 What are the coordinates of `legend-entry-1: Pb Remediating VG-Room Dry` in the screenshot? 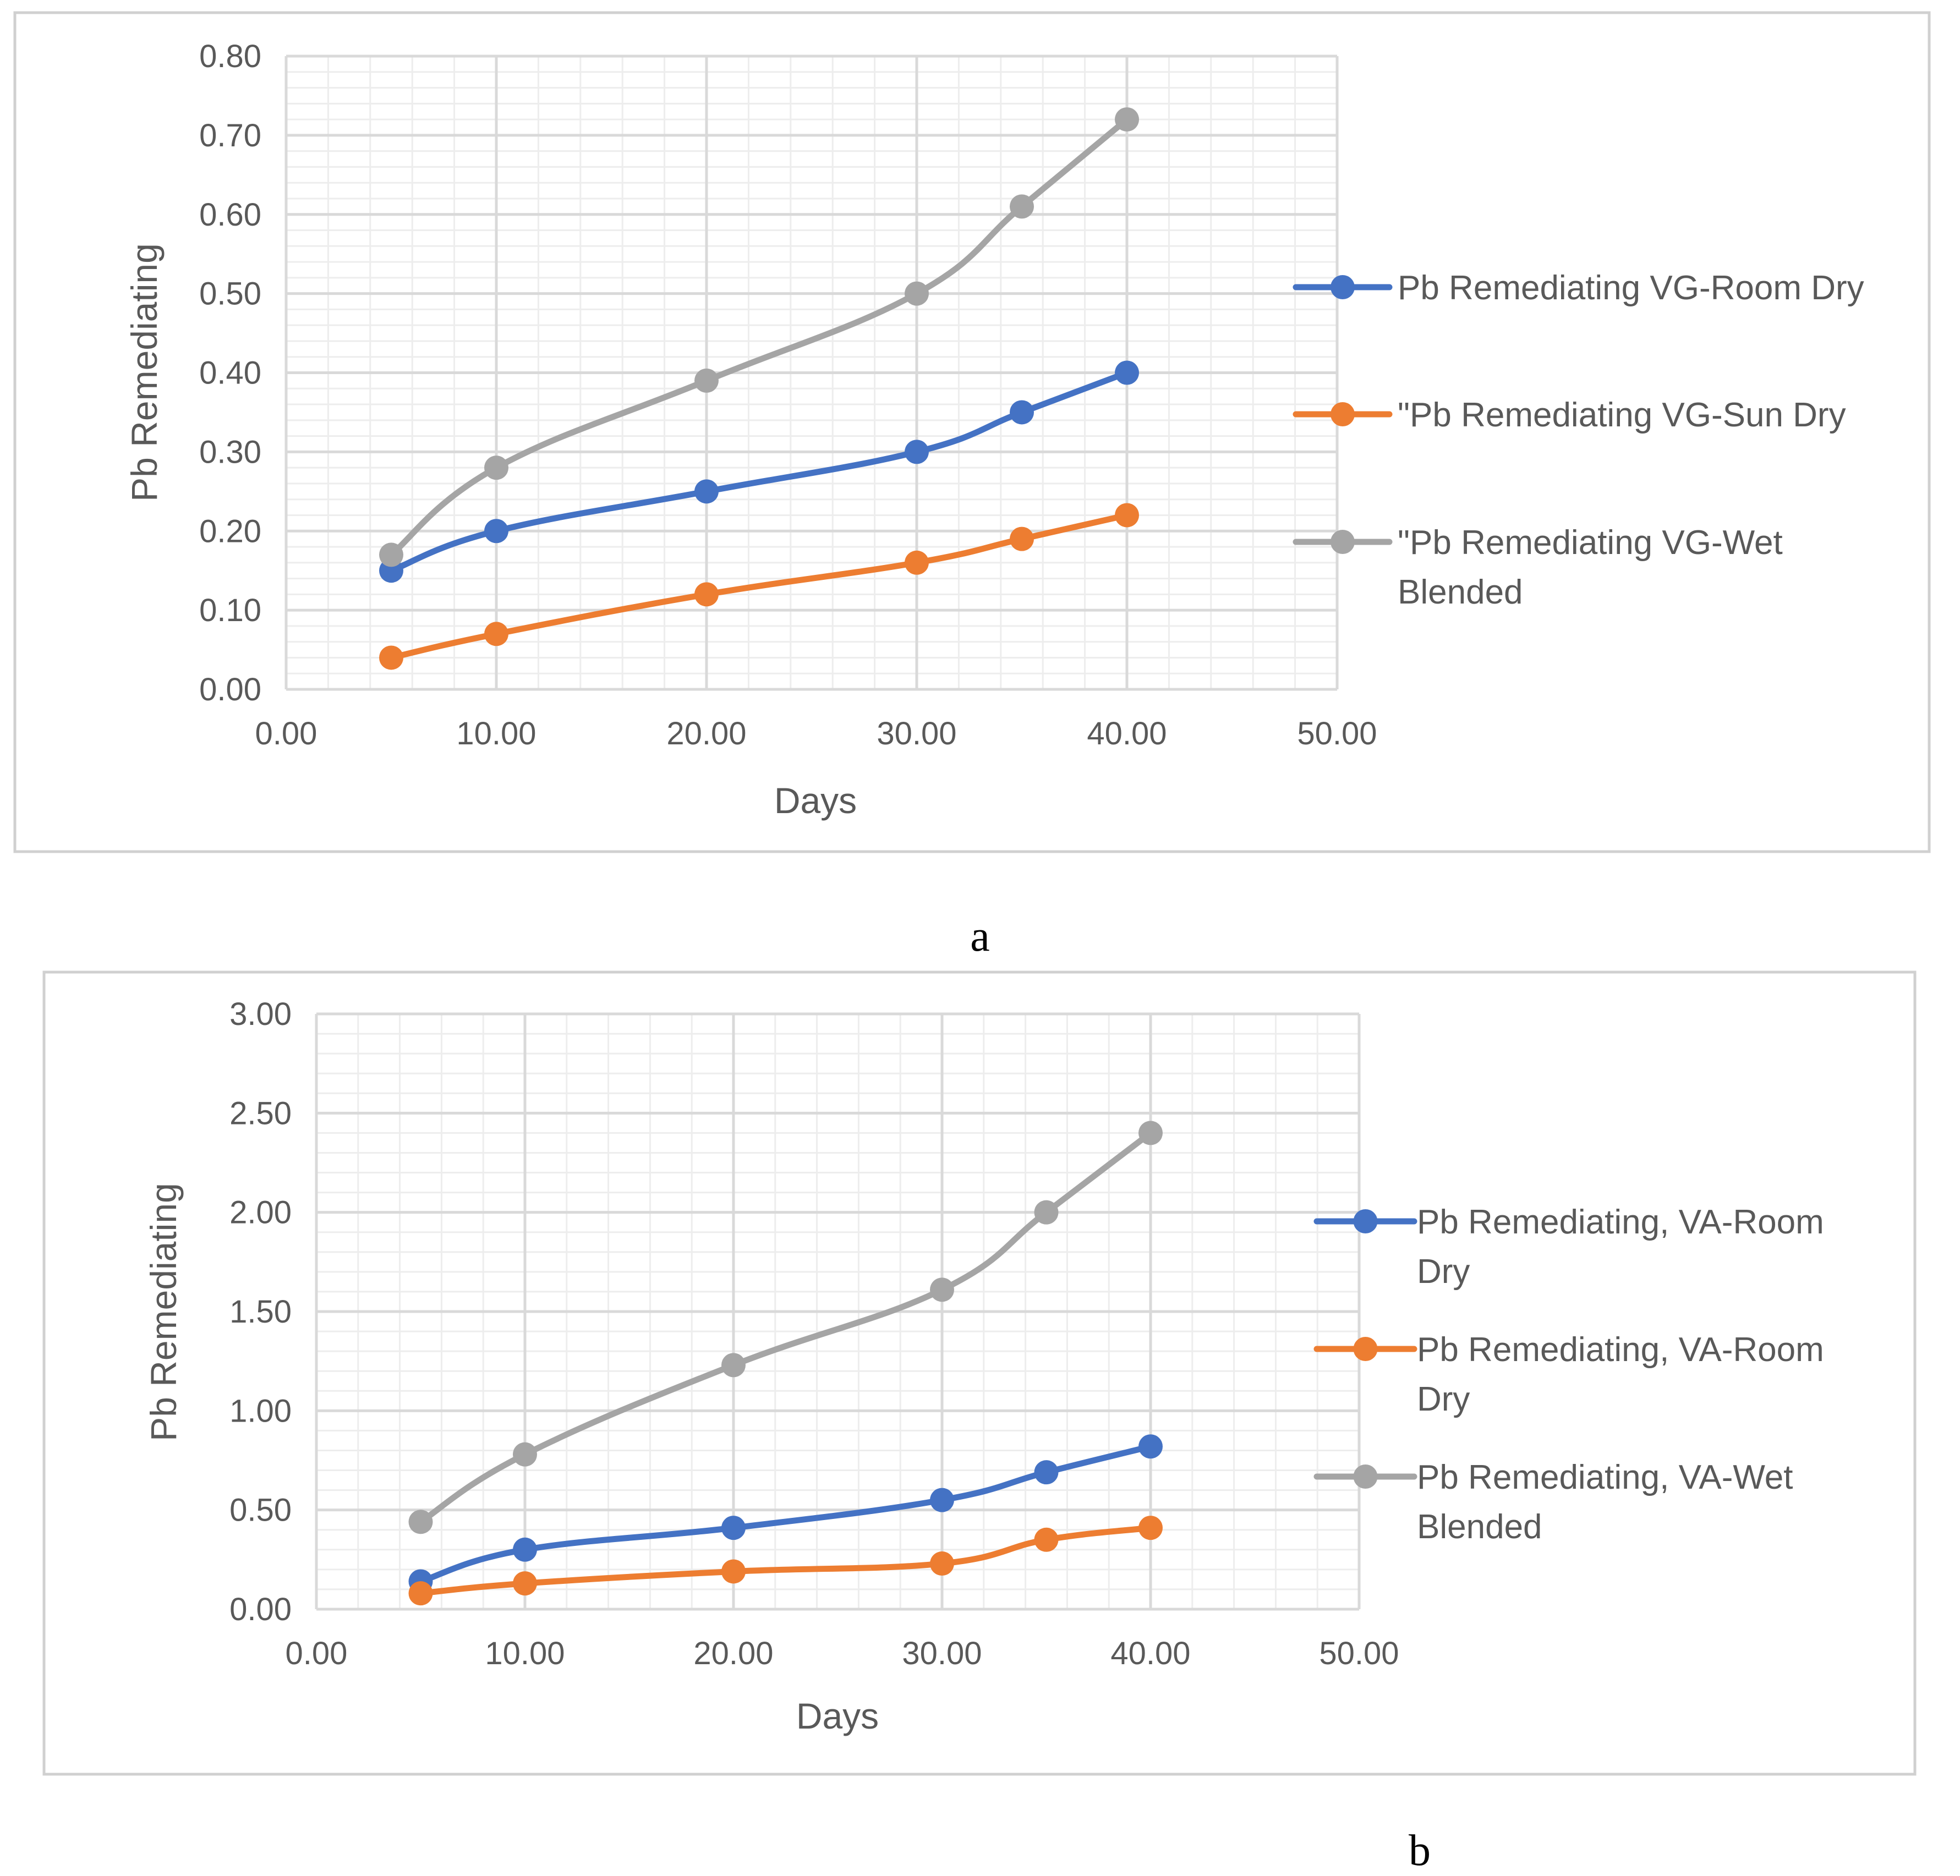 It's located at (1578, 288).